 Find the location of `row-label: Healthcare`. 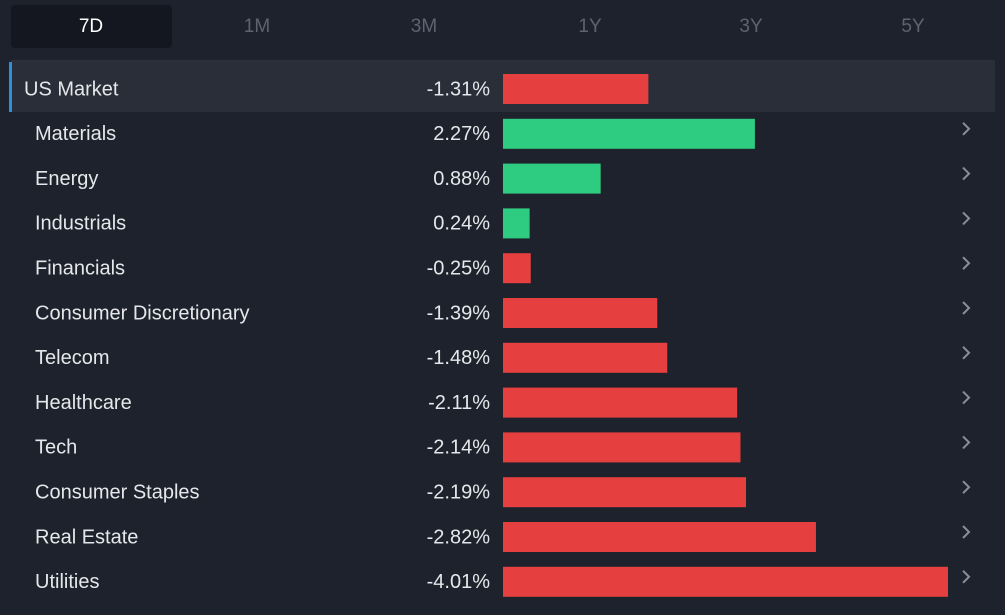

row-label: Healthcare is located at coordinates (83, 403).